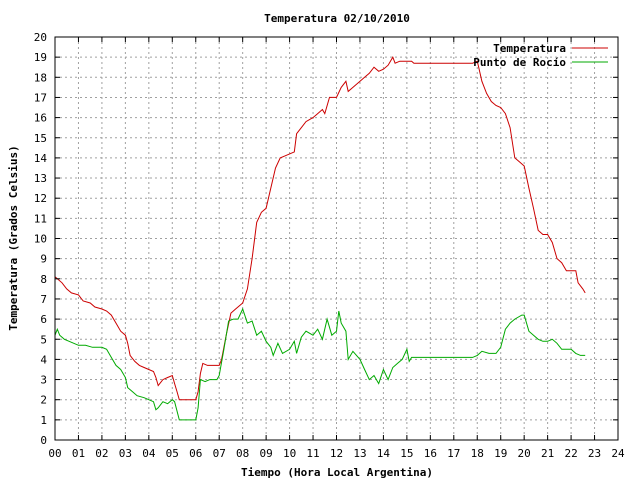 This screenshot has width=640, height=480. What do you see at coordinates (40, 57) in the screenshot?
I see `y-tick-label: 19` at bounding box center [40, 57].